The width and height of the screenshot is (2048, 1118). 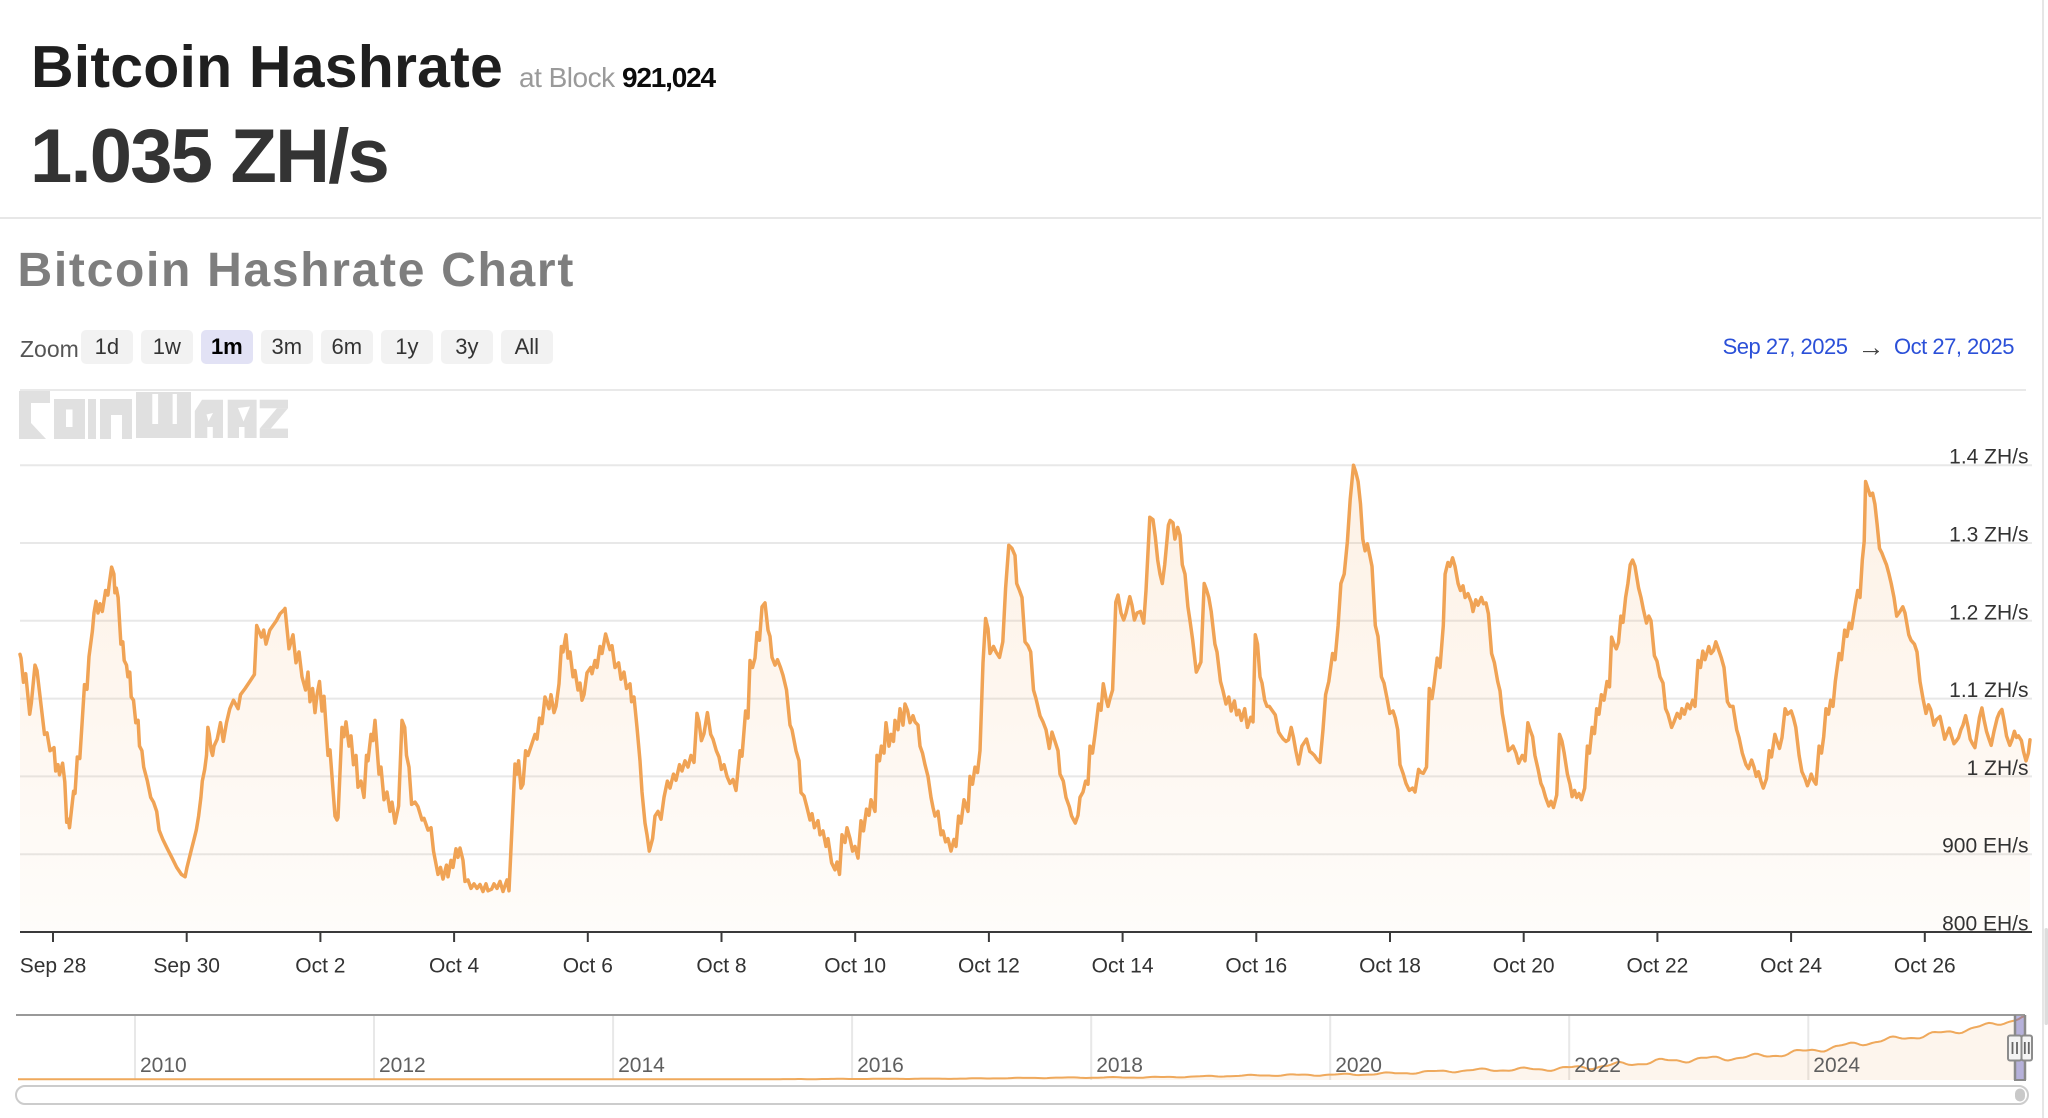 What do you see at coordinates (721, 966) in the screenshot?
I see `svg-text: Oct 8` at bounding box center [721, 966].